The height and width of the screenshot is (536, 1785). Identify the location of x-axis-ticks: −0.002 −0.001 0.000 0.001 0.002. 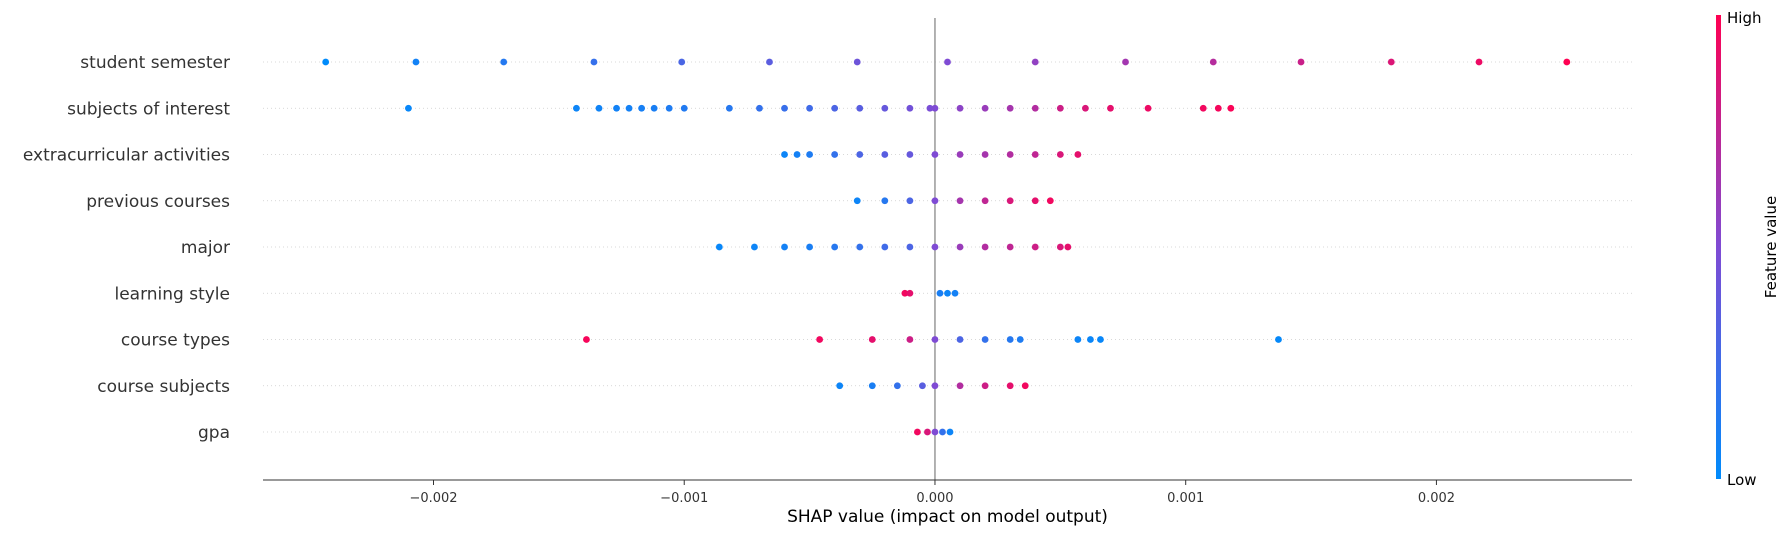
(932, 493).